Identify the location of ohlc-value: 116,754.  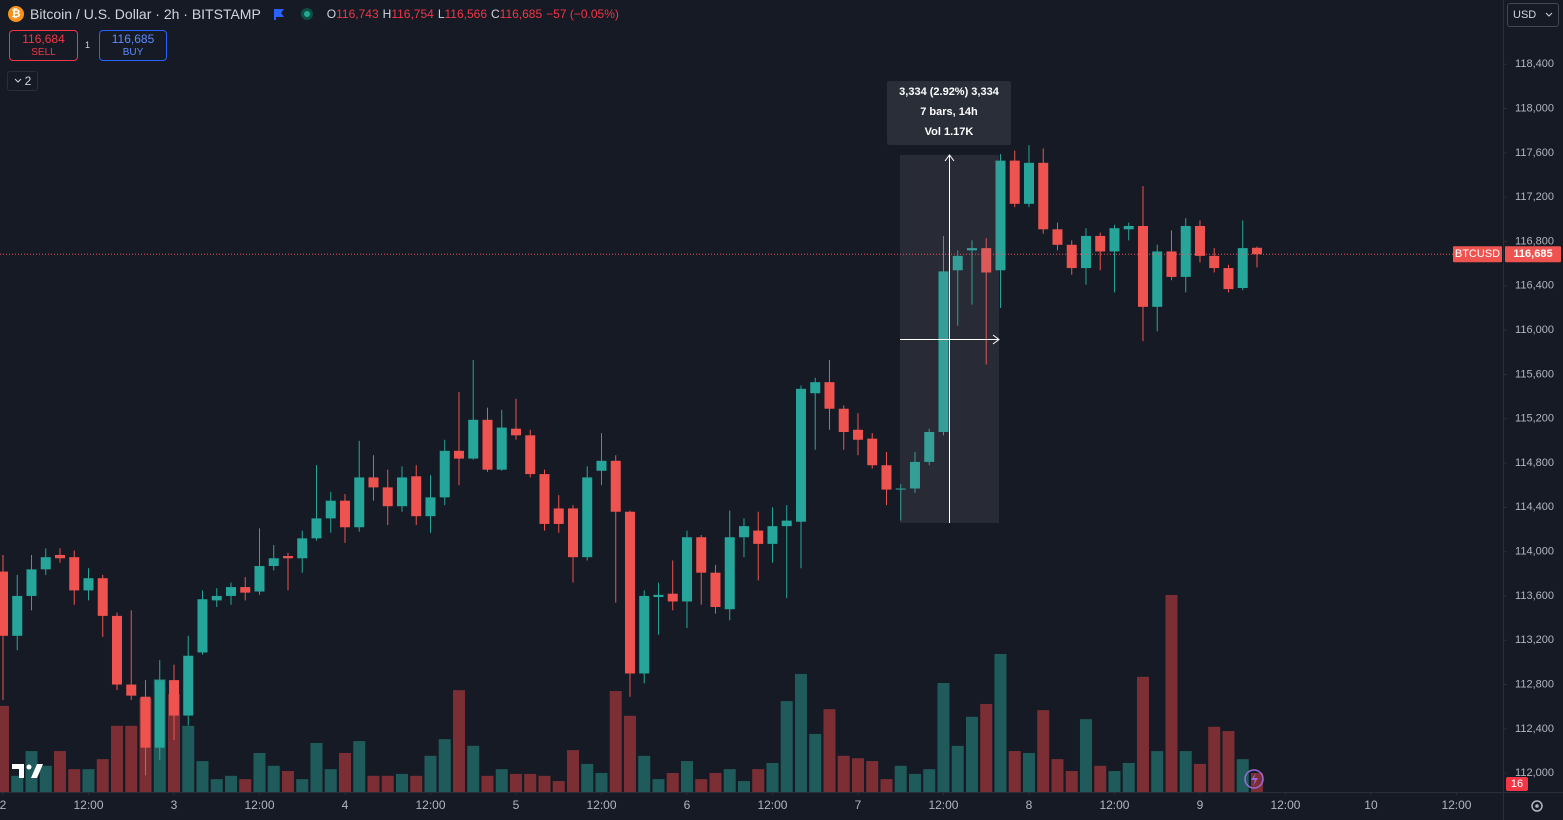
(412, 14).